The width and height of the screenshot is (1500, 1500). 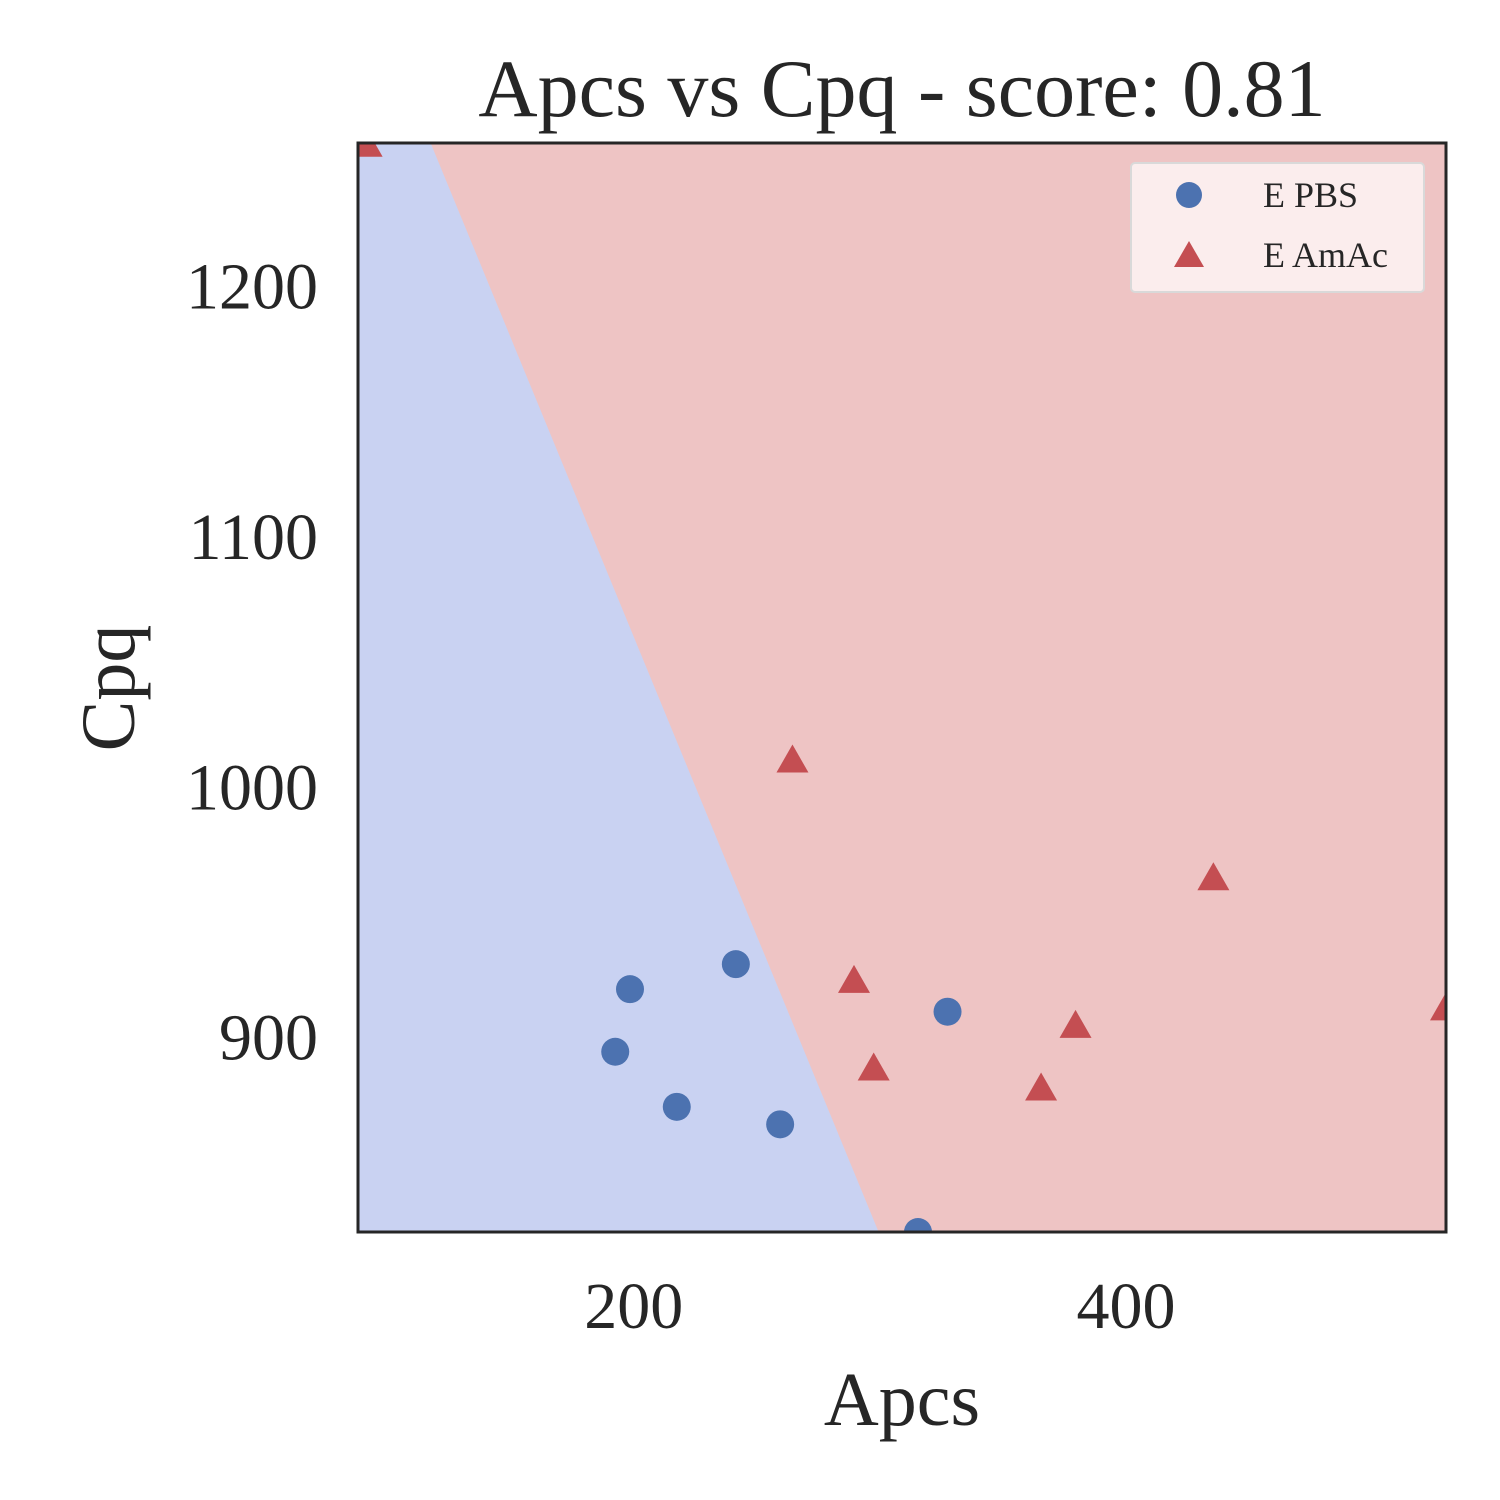 I want to click on y-tick-label-1000: 1000, so click(x=252, y=787).